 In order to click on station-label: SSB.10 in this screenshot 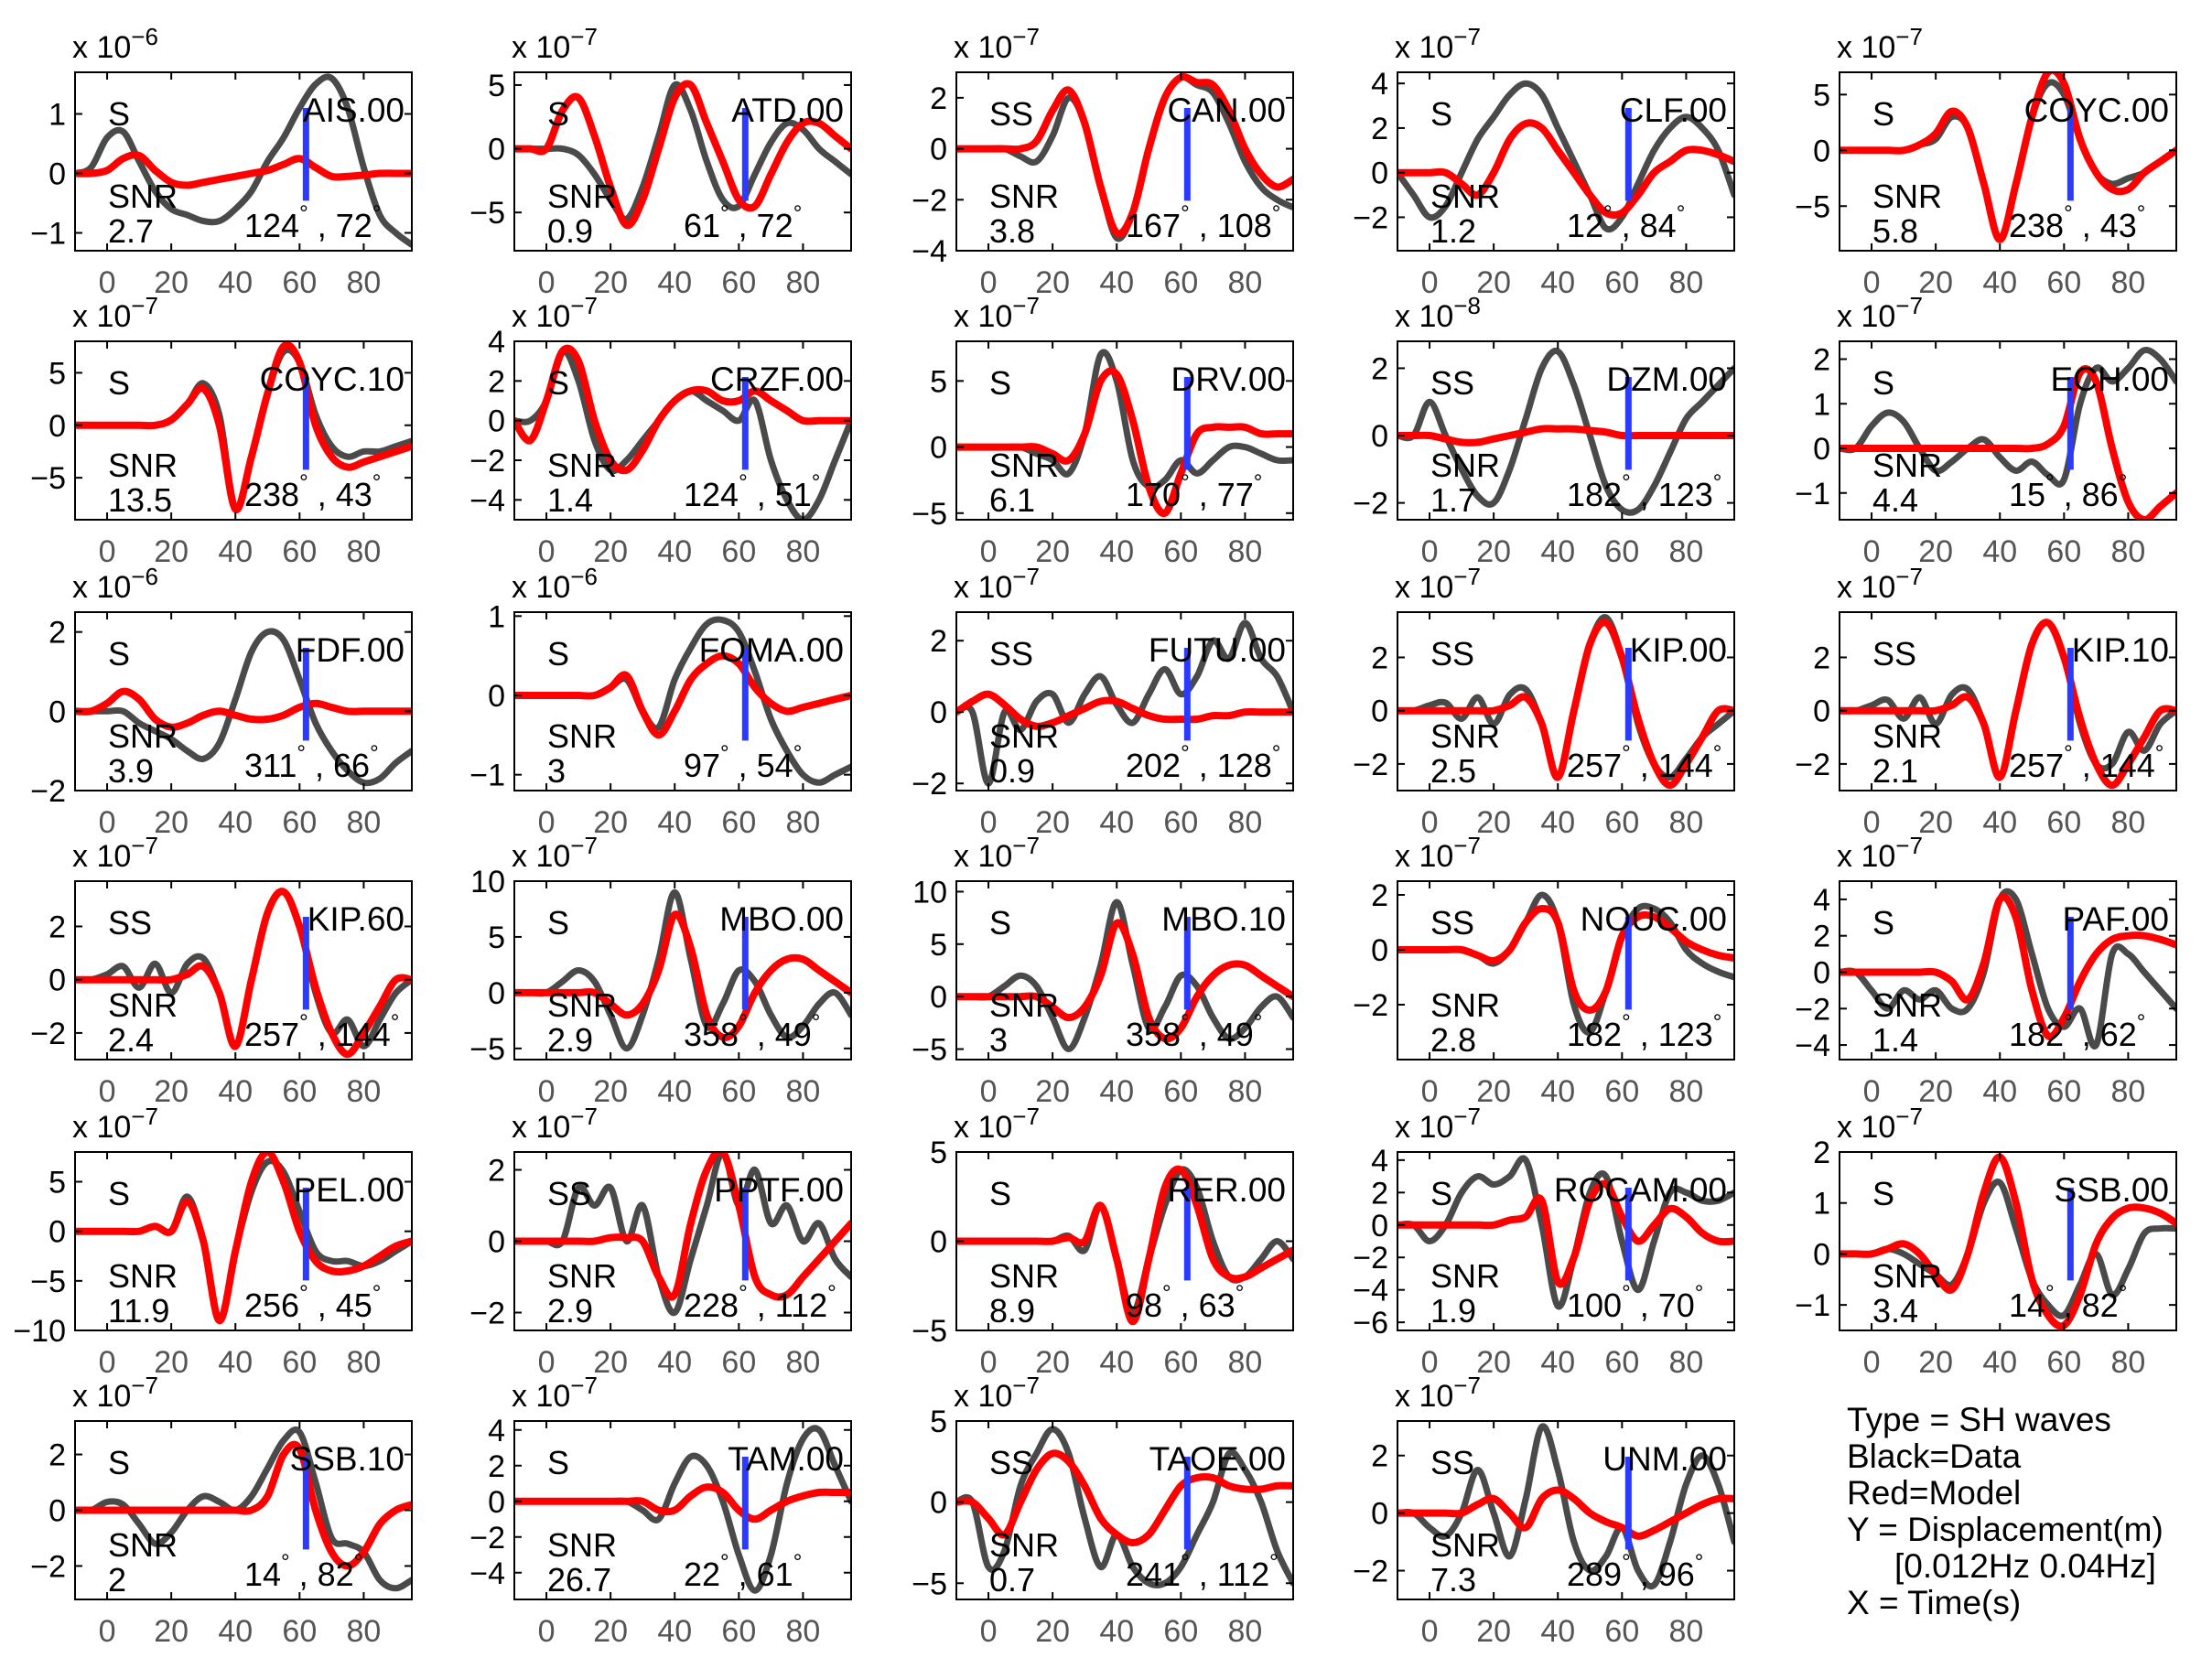, I will do `click(347, 1459)`.